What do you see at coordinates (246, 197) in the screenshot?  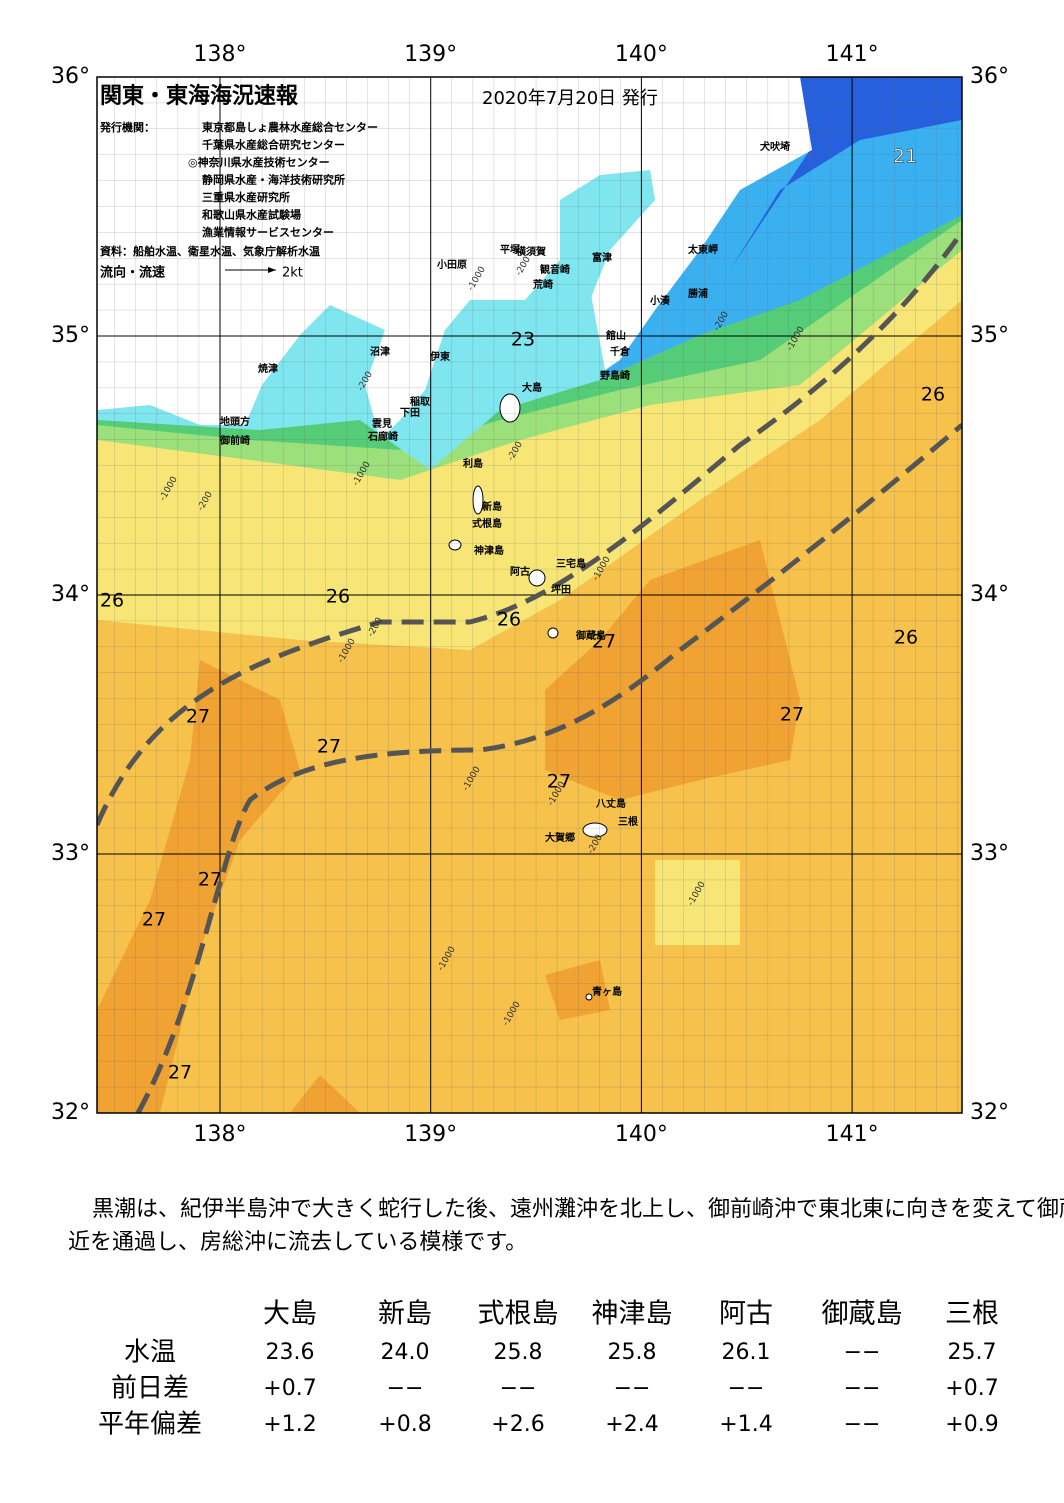 I see `issuer: 三重県水産研究所` at bounding box center [246, 197].